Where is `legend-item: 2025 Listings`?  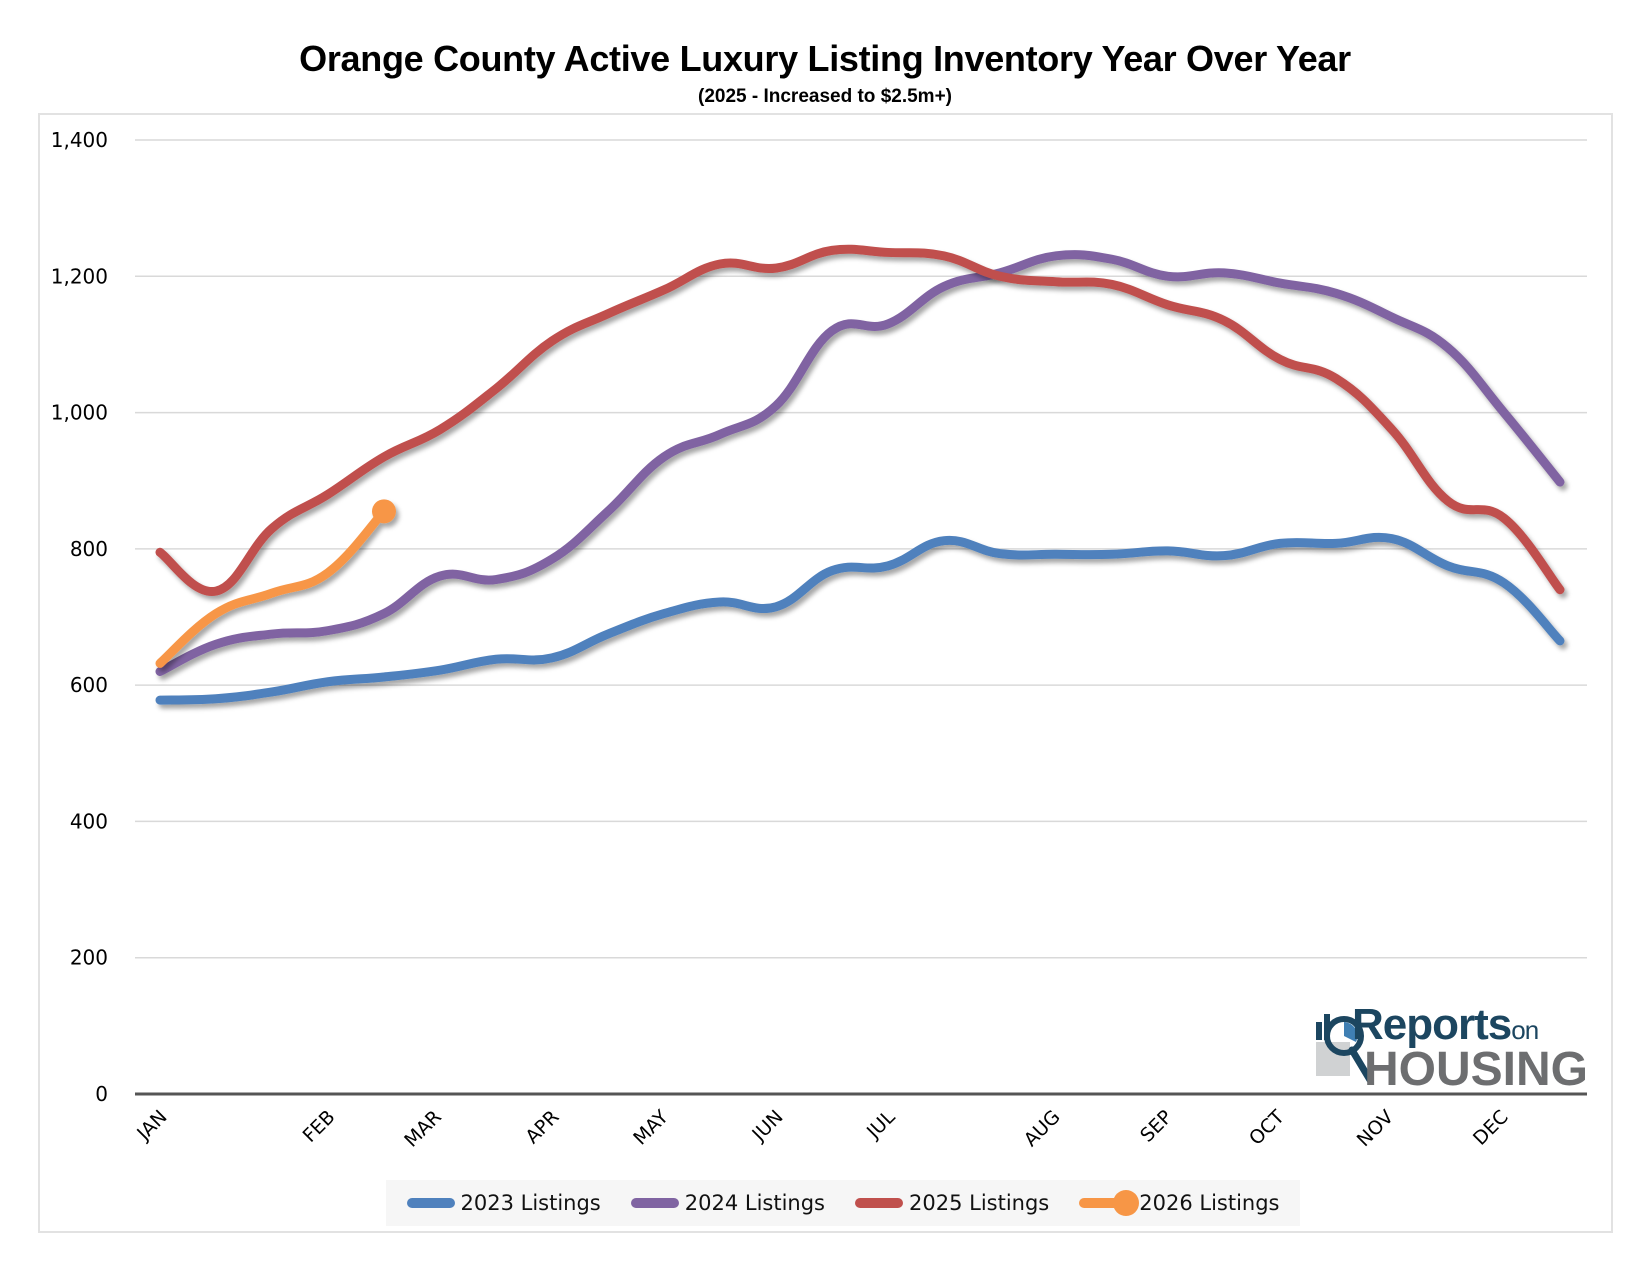
legend-item: 2025 Listings is located at coordinates (952, 1203).